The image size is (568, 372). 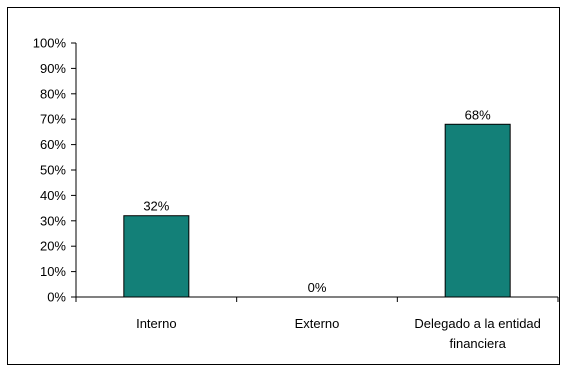 What do you see at coordinates (53, 93) in the screenshot?
I see `y-tick-label: 80%` at bounding box center [53, 93].